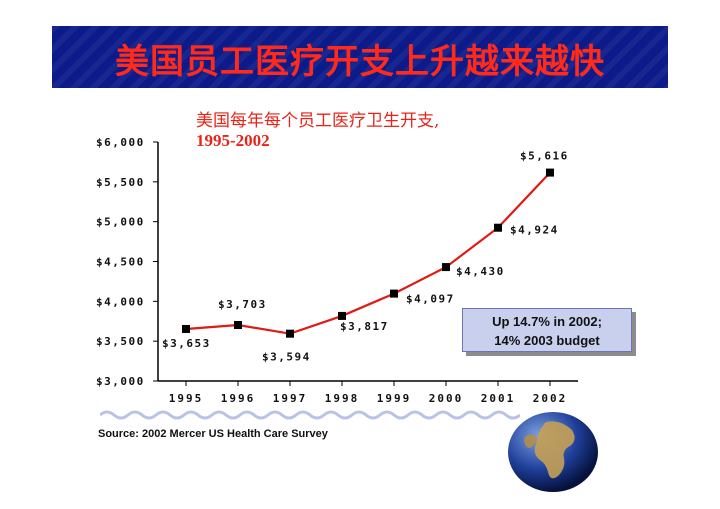  Describe the element at coordinates (394, 398) in the screenshot. I see `x-tick-label: 1999` at that location.